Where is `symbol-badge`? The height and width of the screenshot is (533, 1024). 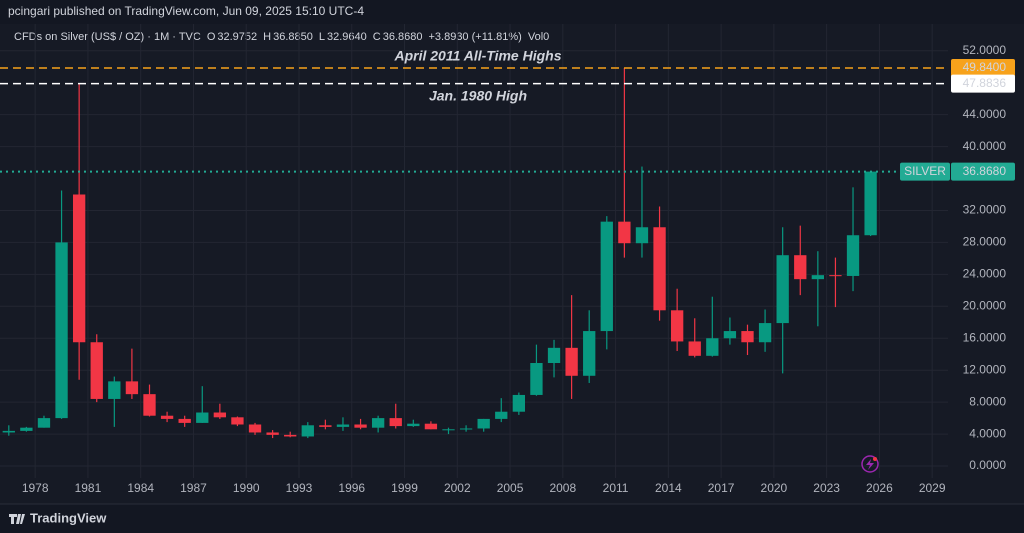 symbol-badge is located at coordinates (925, 171).